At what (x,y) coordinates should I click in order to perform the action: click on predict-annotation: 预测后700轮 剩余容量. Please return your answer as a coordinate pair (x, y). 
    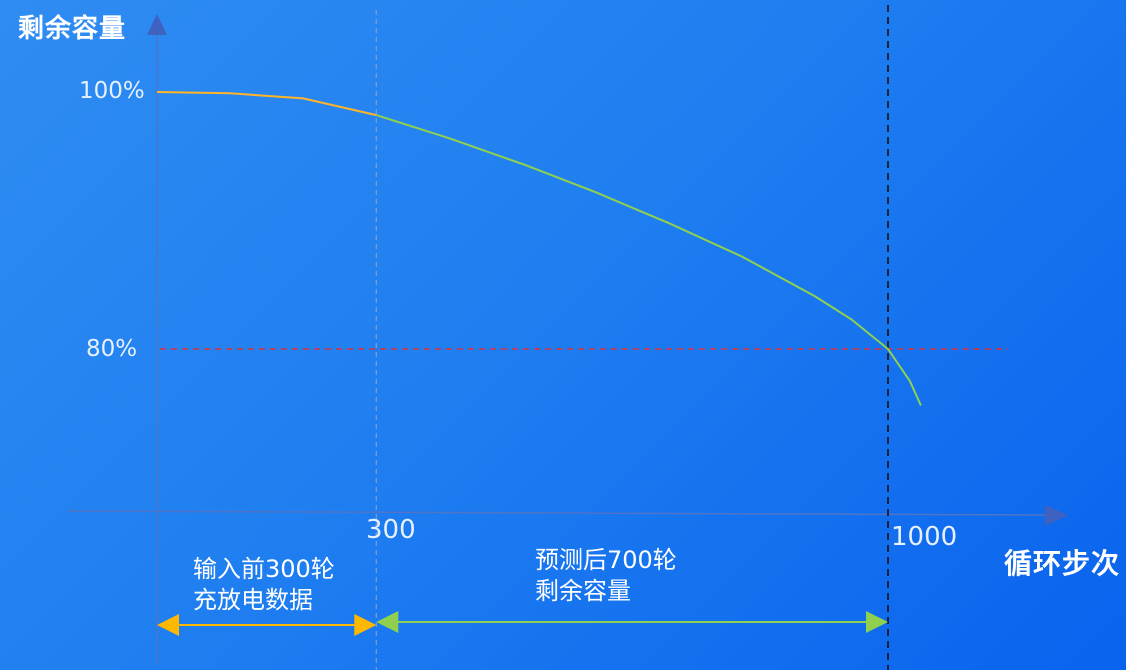
    Looking at the image, I should click on (606, 576).